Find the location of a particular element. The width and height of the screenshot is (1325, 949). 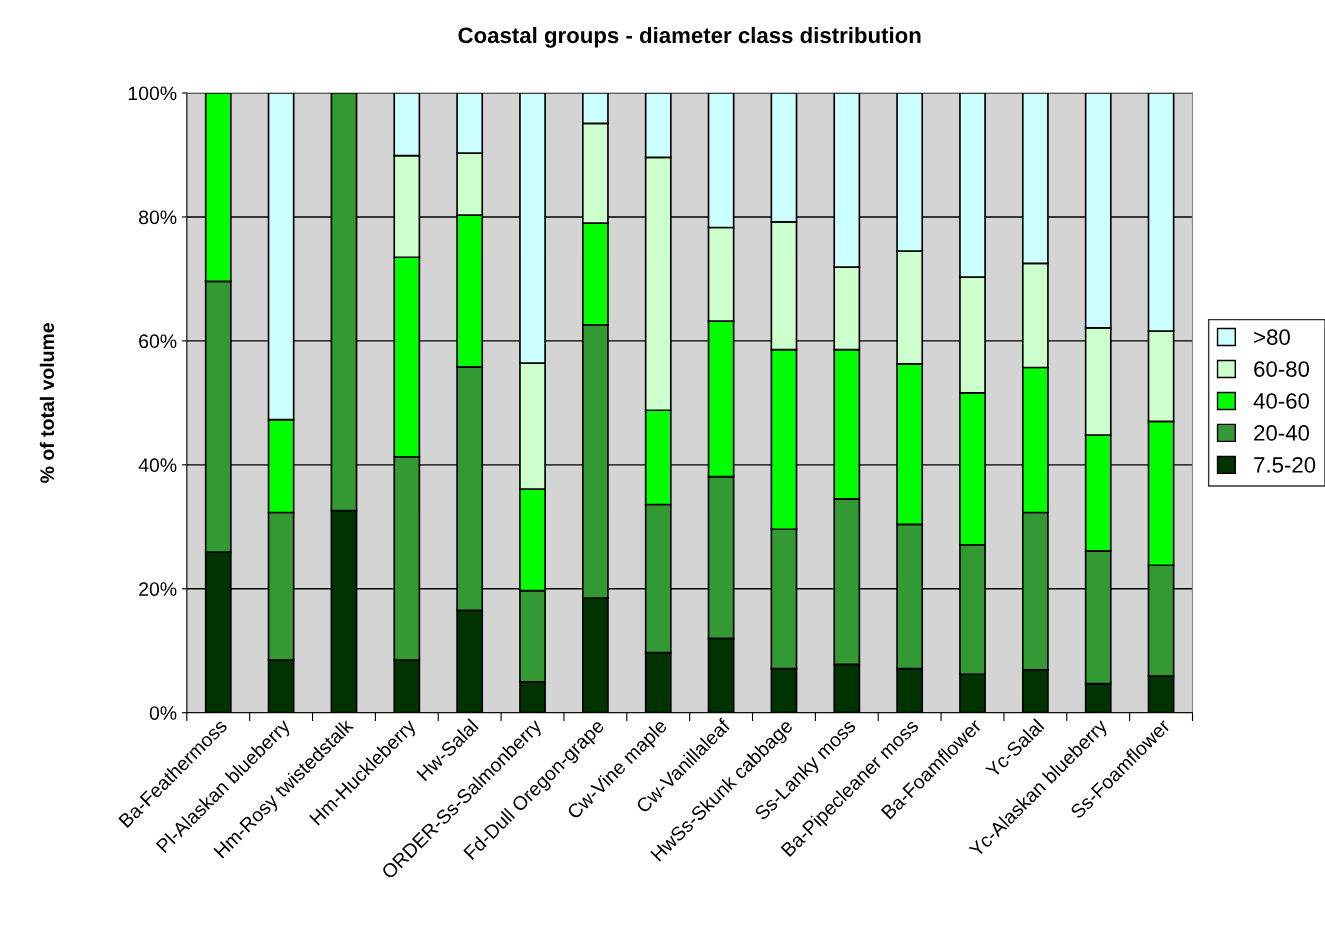

y-tick-label: 0% is located at coordinates (163, 713).